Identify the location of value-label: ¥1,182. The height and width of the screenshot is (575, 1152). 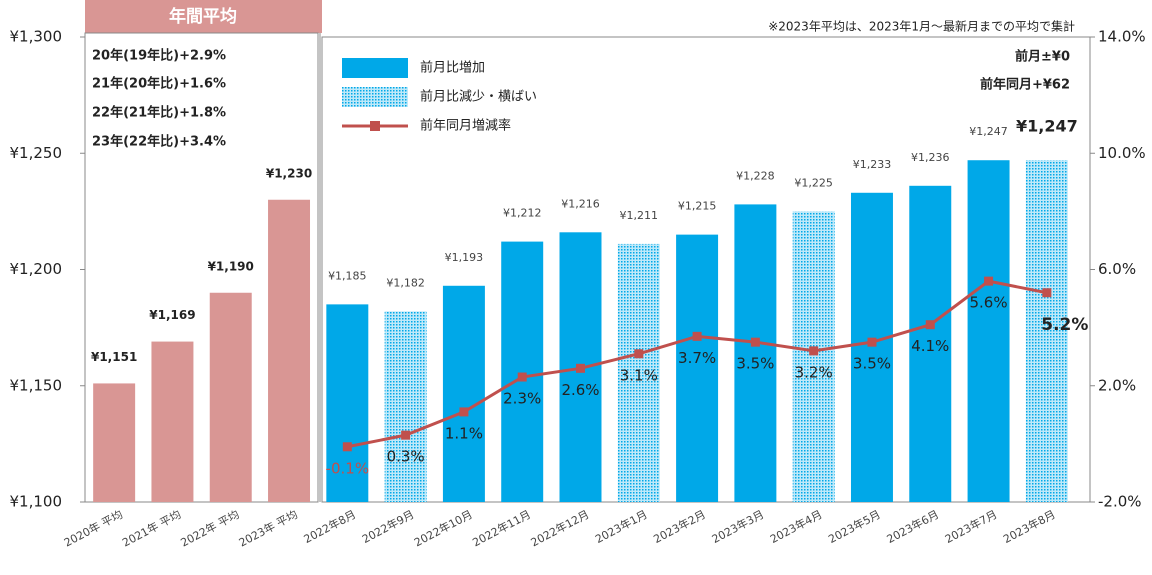
(405, 282).